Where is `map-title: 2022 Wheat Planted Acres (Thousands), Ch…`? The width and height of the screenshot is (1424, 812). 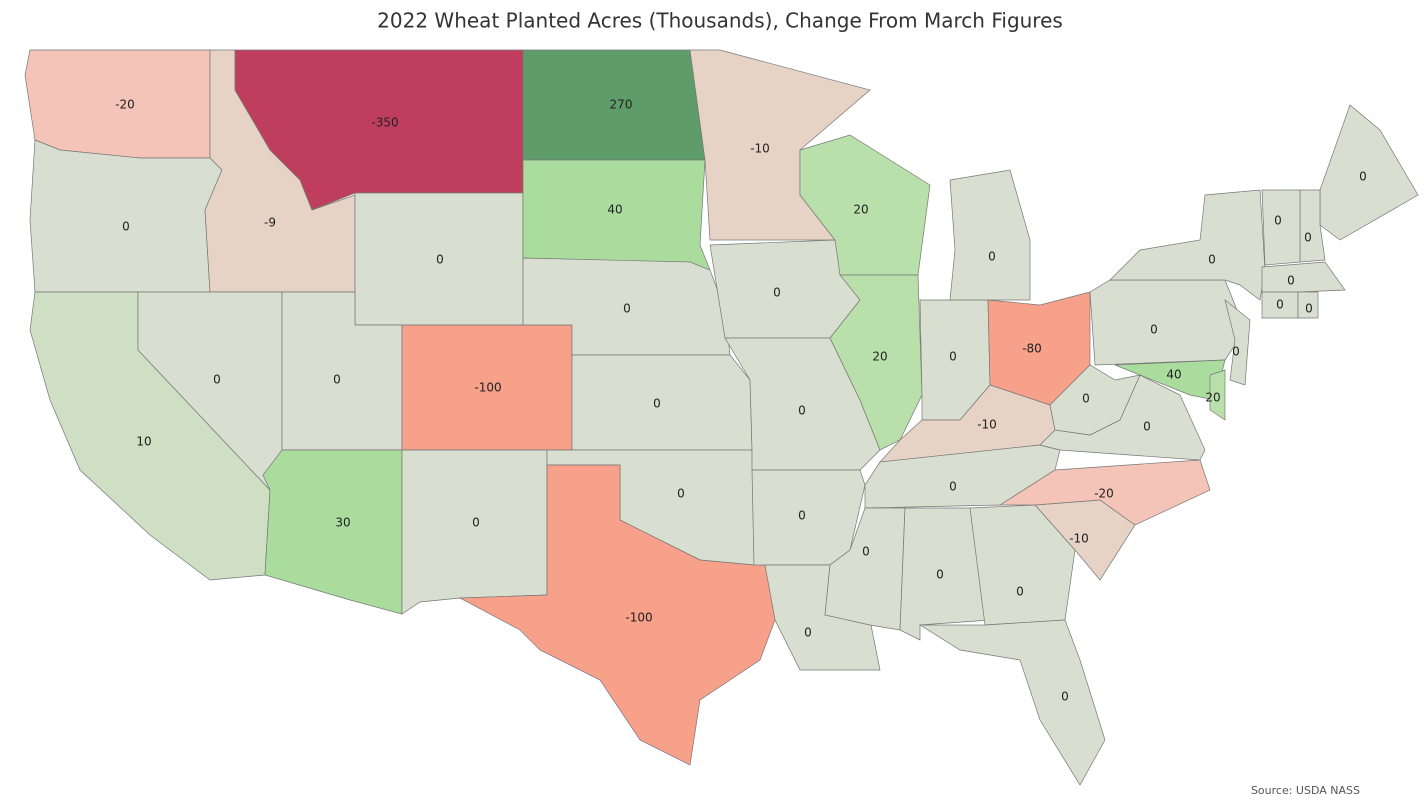 map-title: 2022 Wheat Planted Acres (Thousands), Ch… is located at coordinates (720, 21).